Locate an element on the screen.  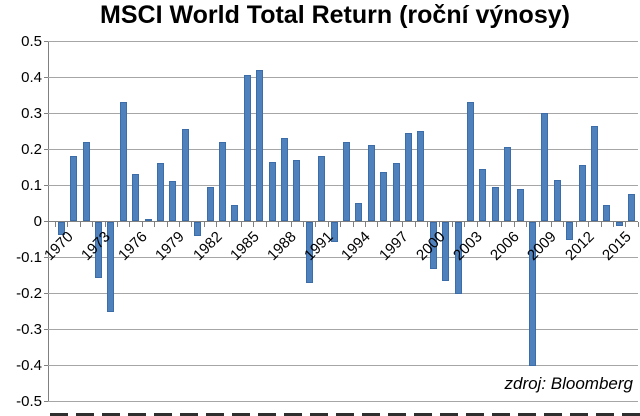
bar-1995 is located at coordinates (371, 183).